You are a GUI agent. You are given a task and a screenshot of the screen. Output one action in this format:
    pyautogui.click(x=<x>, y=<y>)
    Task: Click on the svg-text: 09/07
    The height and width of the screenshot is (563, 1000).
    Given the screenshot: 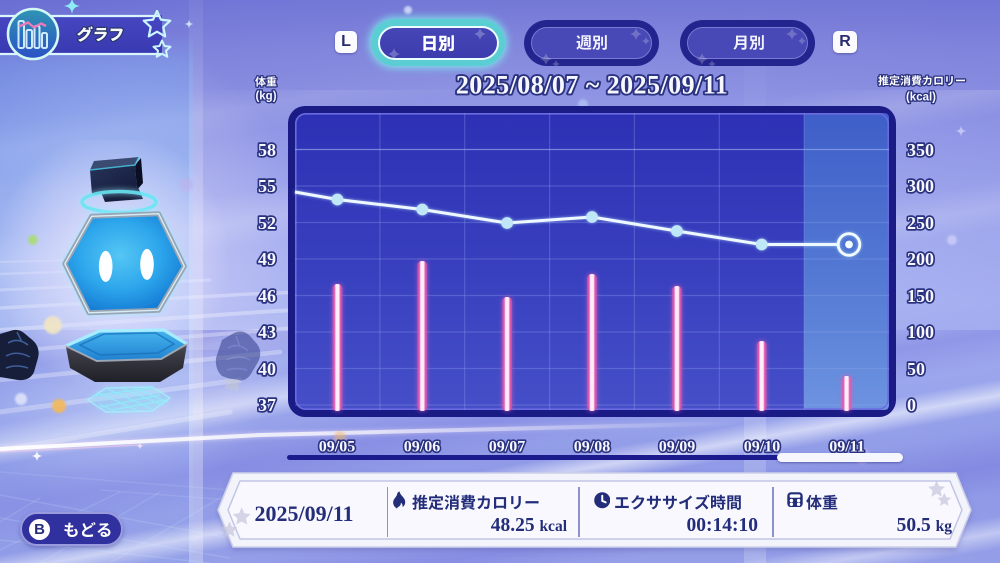 What is the action you would take?
    pyautogui.click(x=507, y=446)
    